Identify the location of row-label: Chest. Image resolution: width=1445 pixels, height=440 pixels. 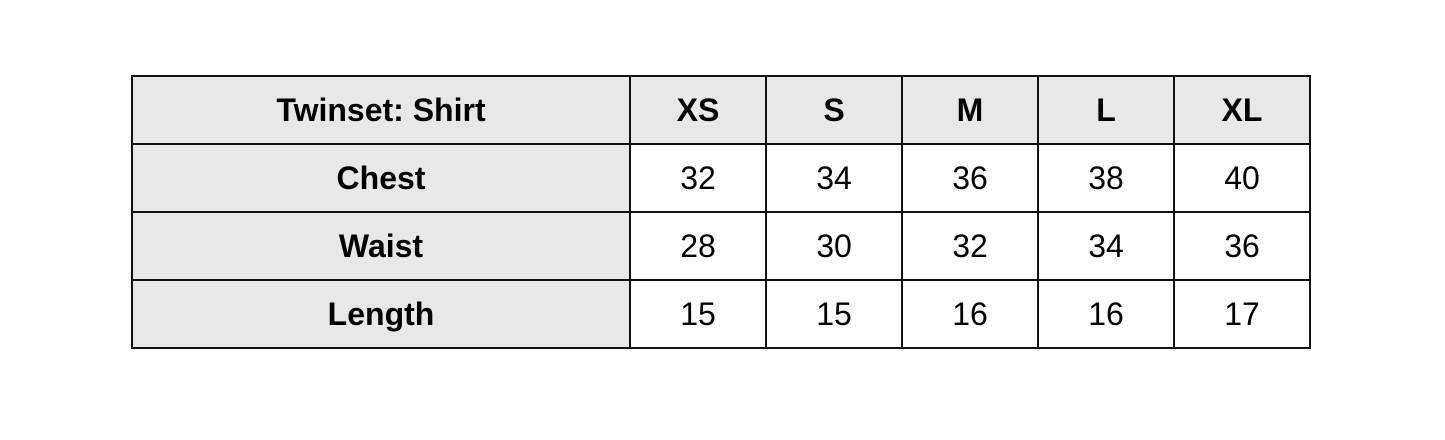
(381, 178).